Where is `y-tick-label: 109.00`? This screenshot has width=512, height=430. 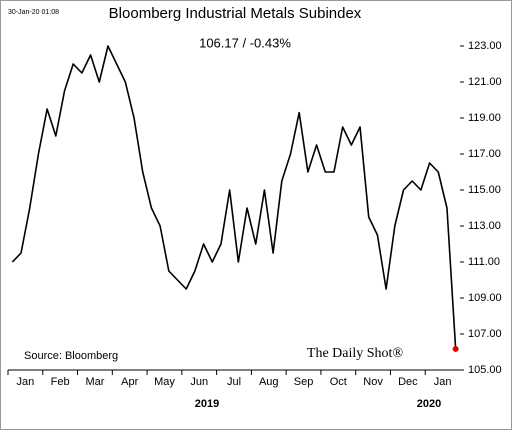
y-tick-label: 109.00 is located at coordinates (485, 298).